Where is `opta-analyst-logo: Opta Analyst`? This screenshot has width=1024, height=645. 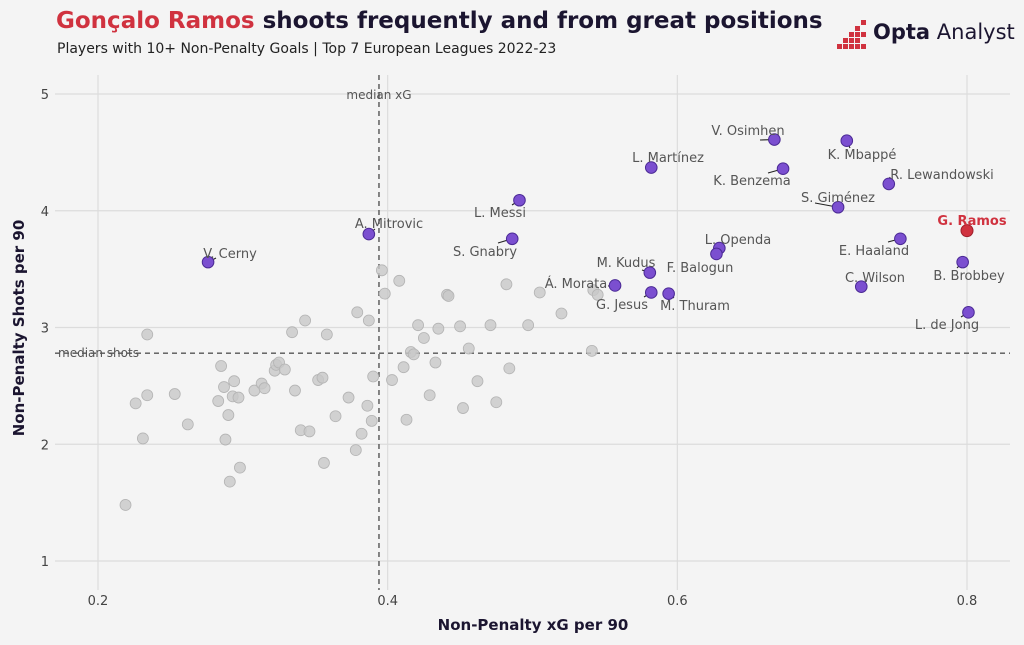 opta-analyst-logo: Opta Analyst is located at coordinates (926, 35).